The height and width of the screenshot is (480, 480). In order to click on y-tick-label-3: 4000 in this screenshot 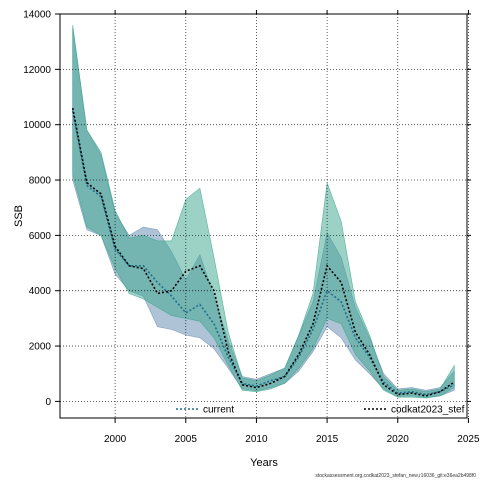, I will do `click(40, 291)`.